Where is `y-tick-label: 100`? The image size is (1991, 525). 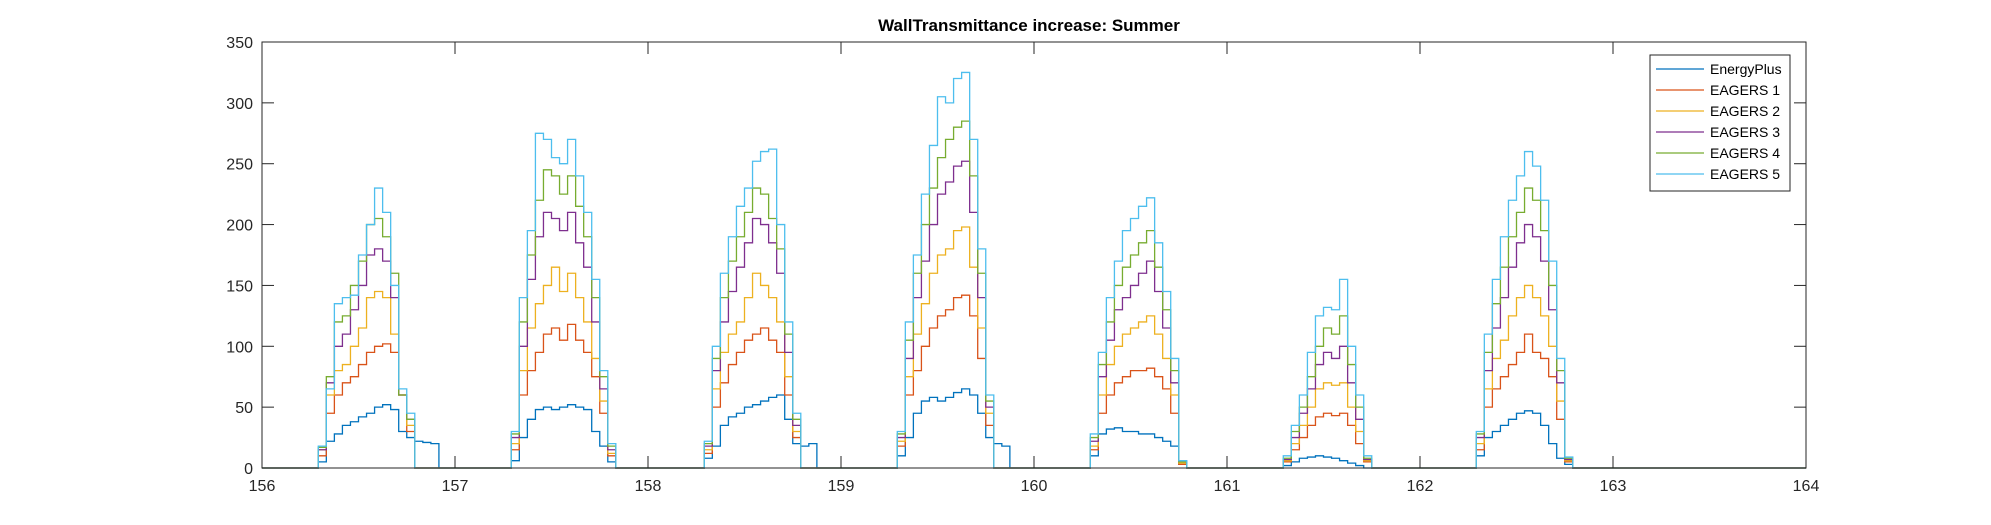
y-tick-label: 100 is located at coordinates (239, 347).